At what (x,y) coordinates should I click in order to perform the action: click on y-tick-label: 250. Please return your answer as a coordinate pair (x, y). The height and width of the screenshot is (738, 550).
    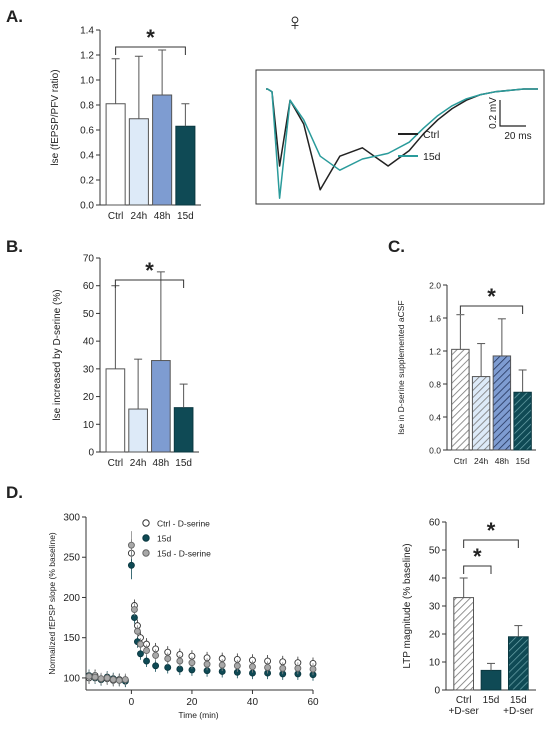
    Looking at the image, I should click on (71, 558).